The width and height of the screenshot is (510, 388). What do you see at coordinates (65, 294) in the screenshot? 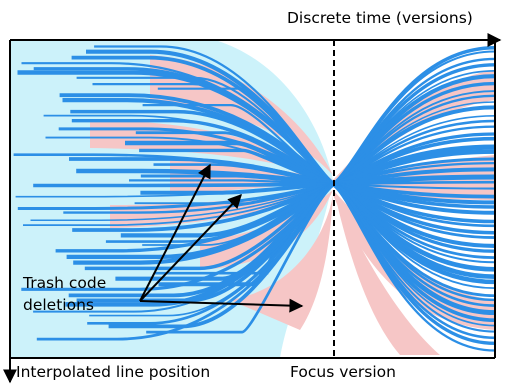
I see `trash-code-deletions-label: Trash code deletions` at bounding box center [65, 294].